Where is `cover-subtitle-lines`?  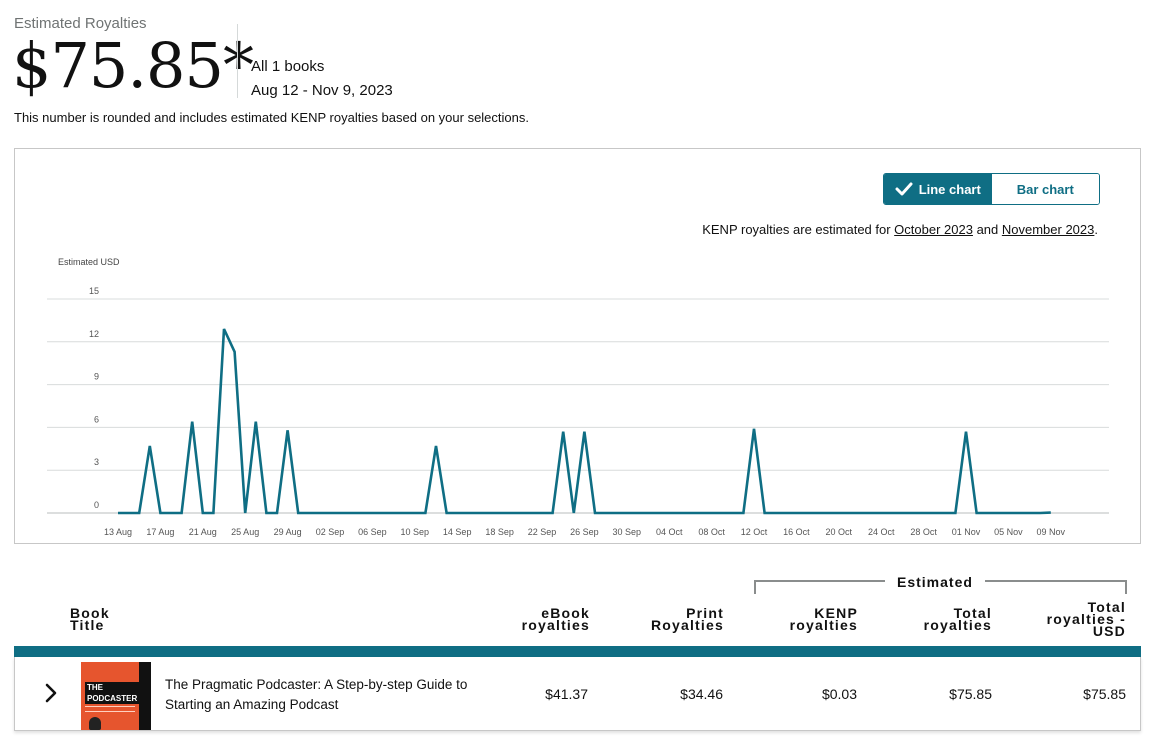
cover-subtitle-lines is located at coordinates (110, 709).